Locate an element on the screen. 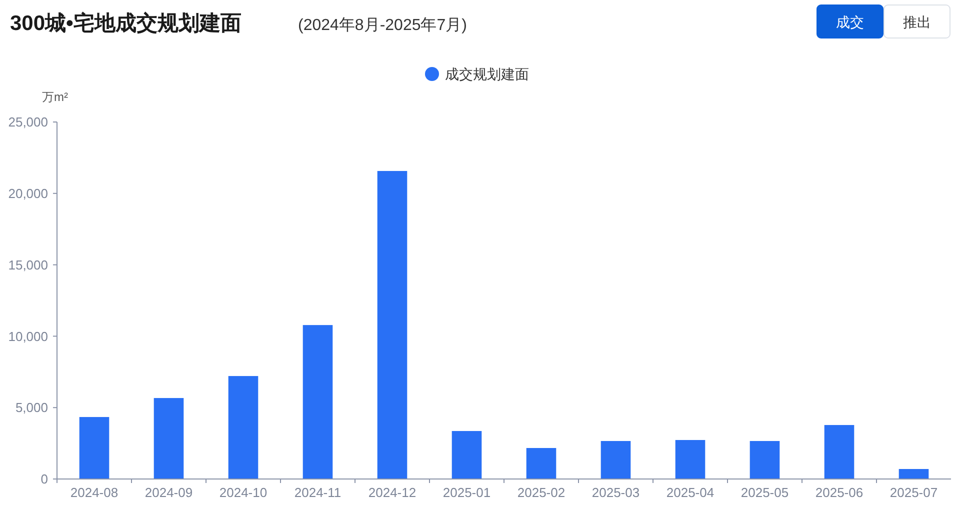 This screenshot has height=506, width=969. toggle-button: 推出 is located at coordinates (917, 21).